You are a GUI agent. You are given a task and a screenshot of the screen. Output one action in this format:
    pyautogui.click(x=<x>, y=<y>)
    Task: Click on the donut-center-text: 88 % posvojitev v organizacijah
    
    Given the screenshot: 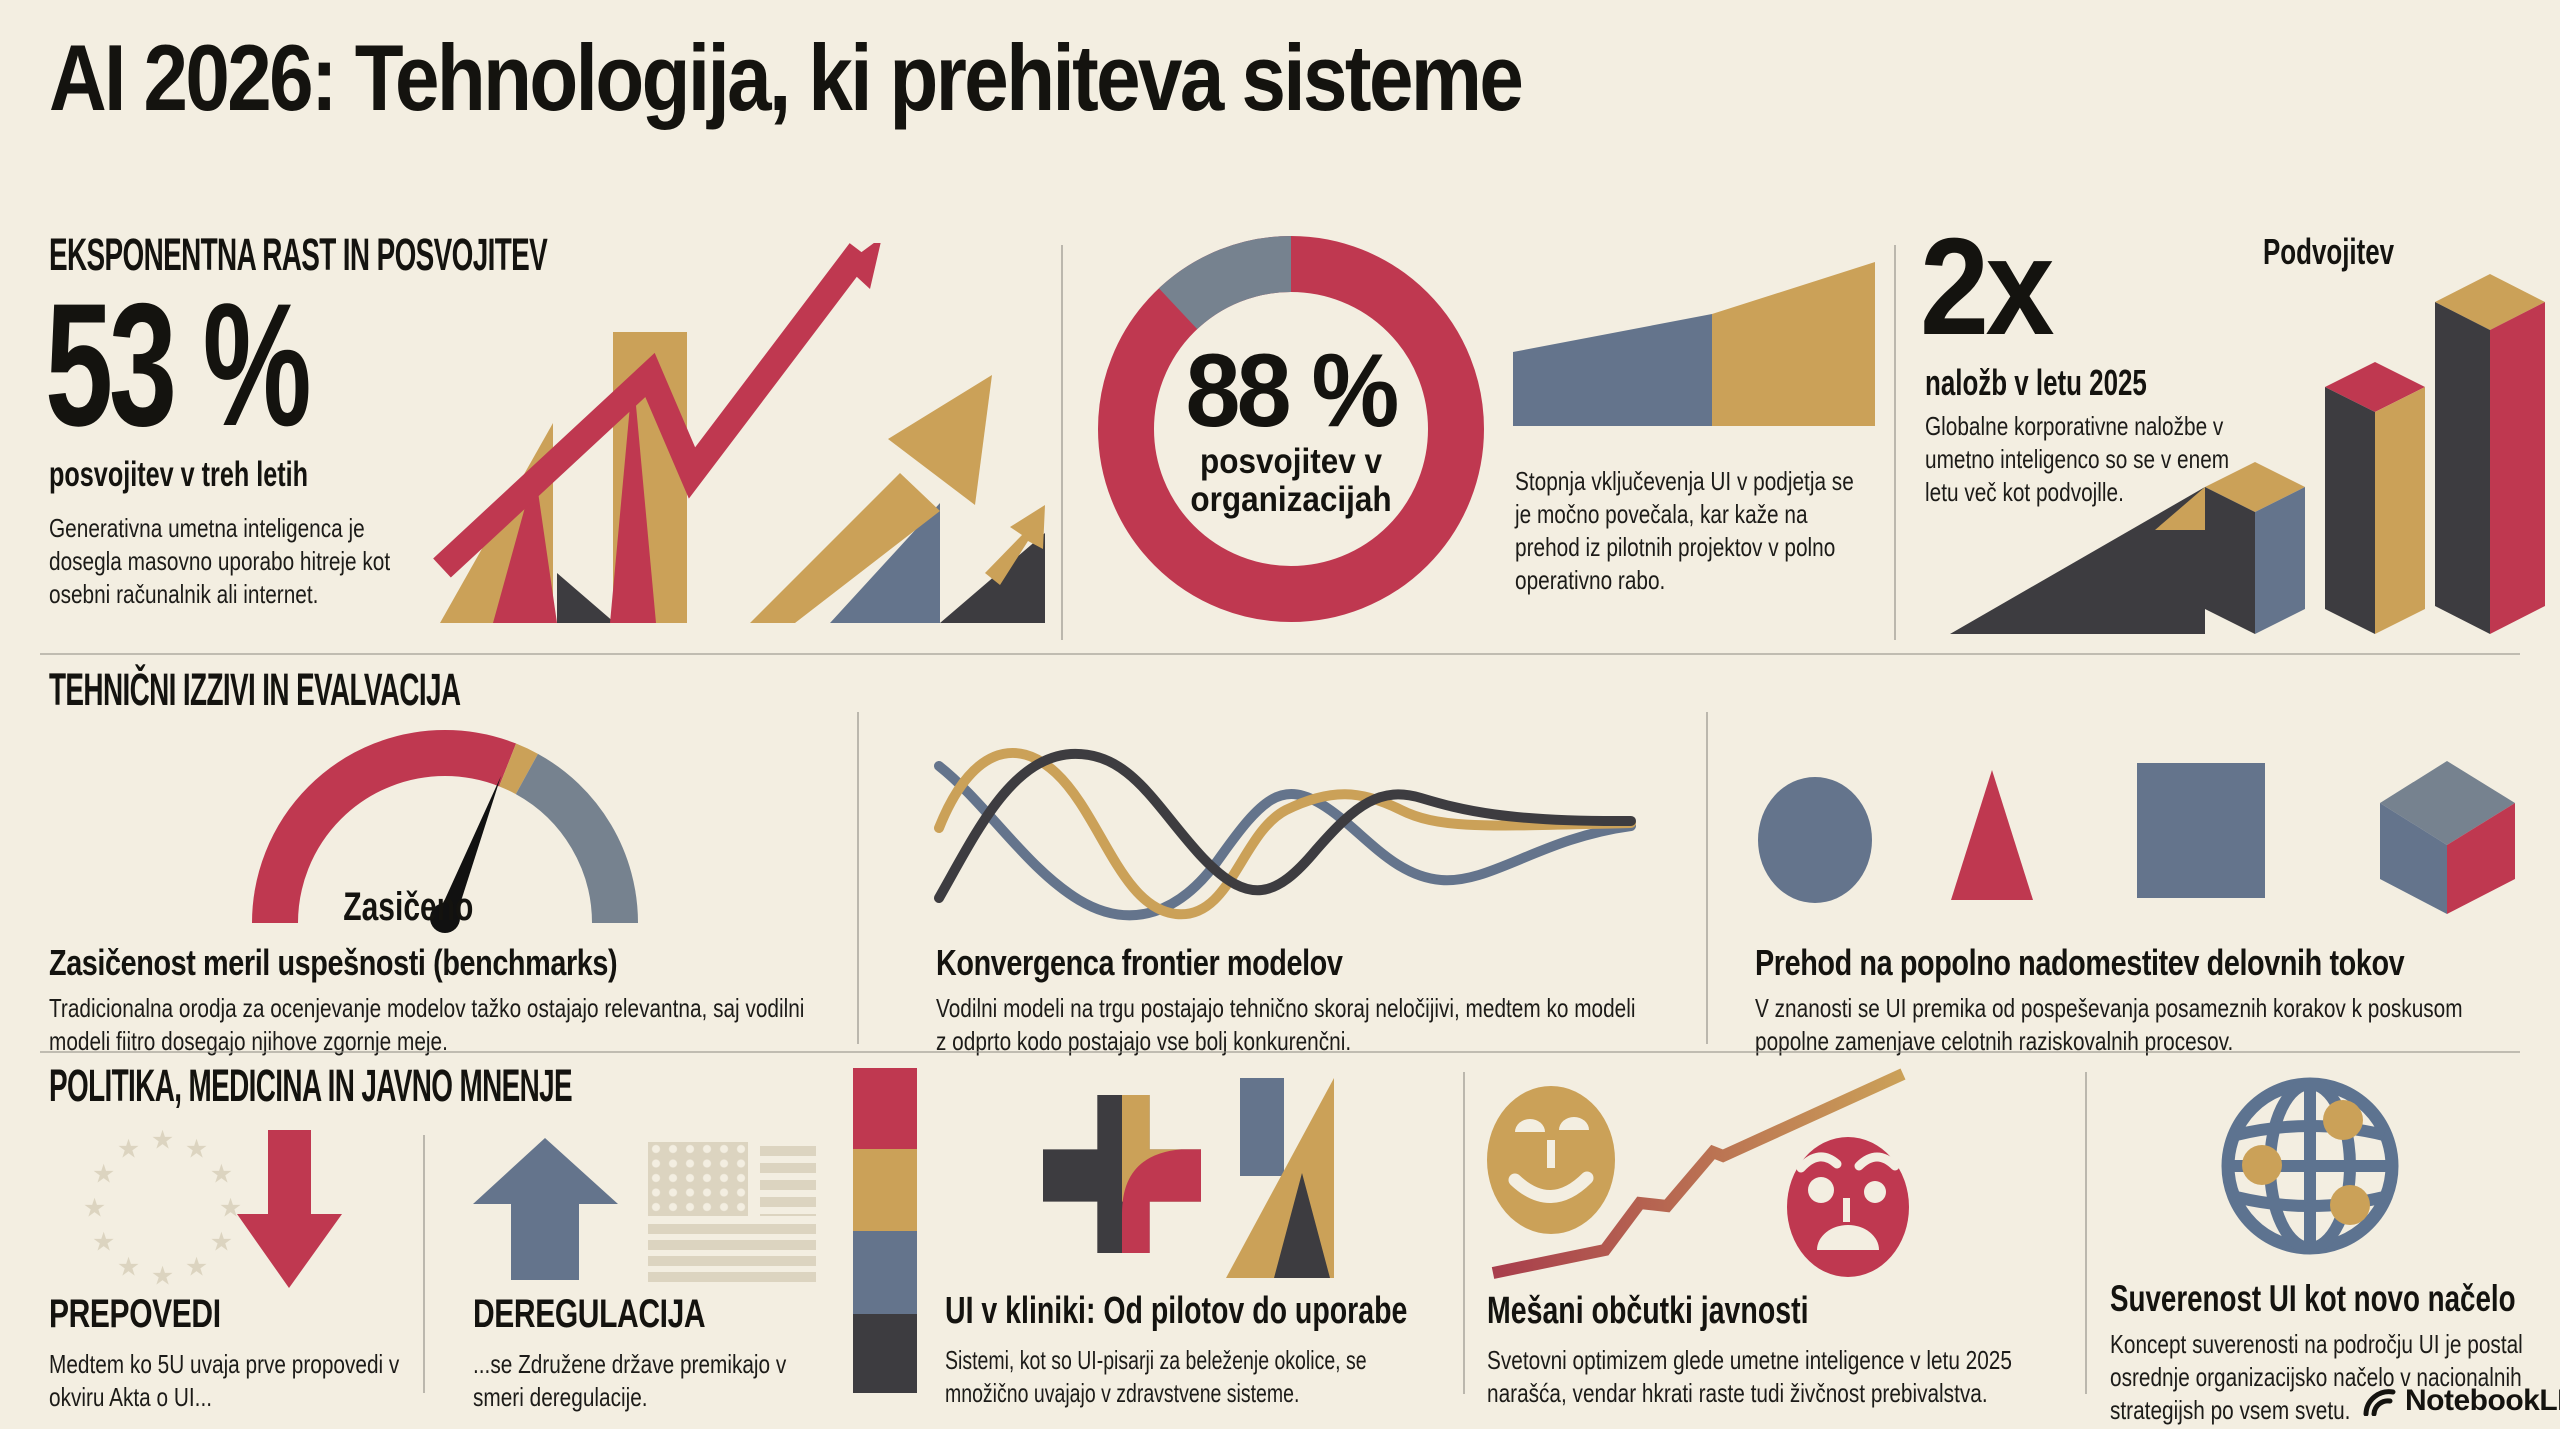 What is the action you would take?
    pyautogui.click(x=1291, y=429)
    